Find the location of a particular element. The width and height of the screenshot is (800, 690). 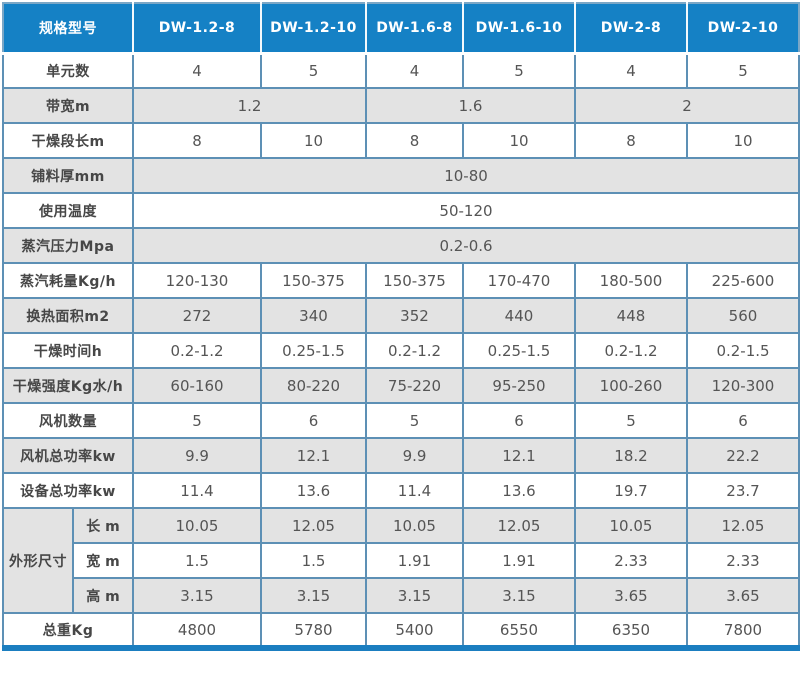

row-sublabel: 宽 m is located at coordinates (103, 560).